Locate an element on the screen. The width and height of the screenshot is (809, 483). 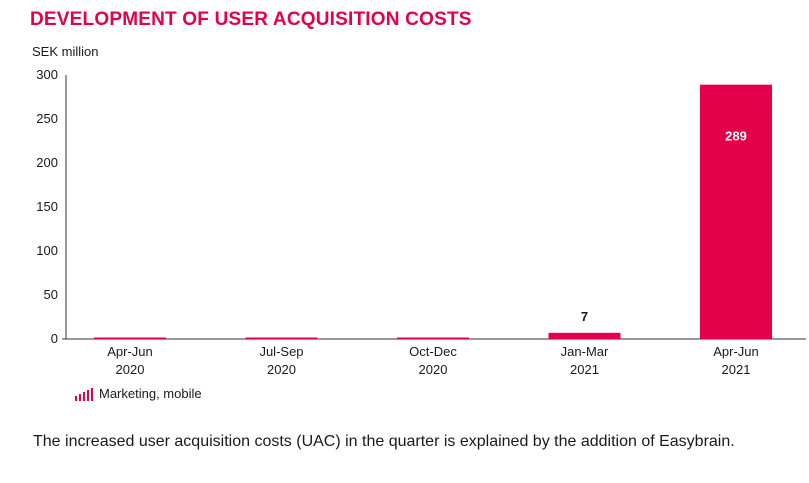
x-tick-label: Jan-Mar is located at coordinates (585, 351).